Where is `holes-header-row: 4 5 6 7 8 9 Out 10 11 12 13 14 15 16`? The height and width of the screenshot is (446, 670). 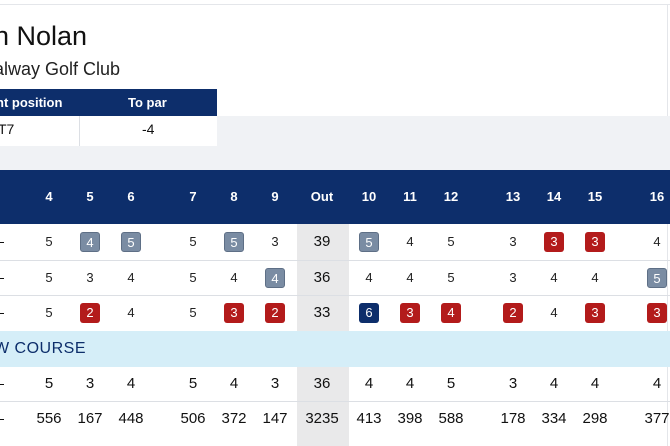 holes-header-row: 4 5 6 7 8 9 Out 10 11 12 13 14 15 16 is located at coordinates (335, 197).